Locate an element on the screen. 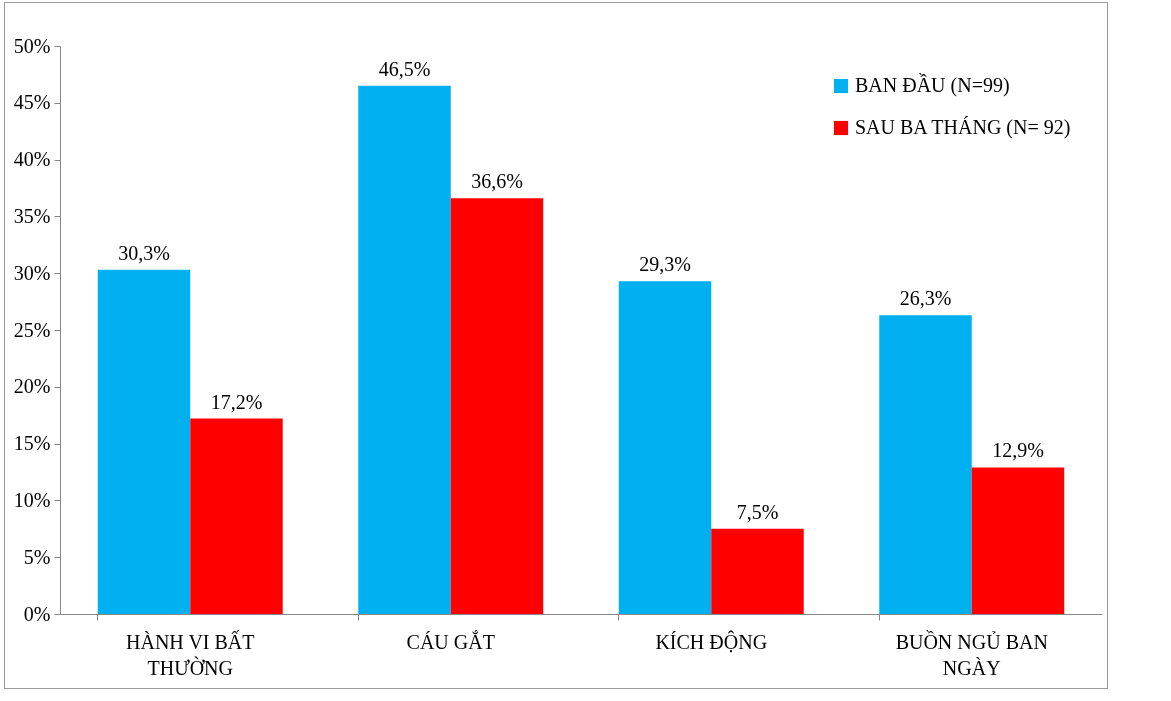 The height and width of the screenshot is (701, 1171). y-tick-label: 40% is located at coordinates (32, 159).